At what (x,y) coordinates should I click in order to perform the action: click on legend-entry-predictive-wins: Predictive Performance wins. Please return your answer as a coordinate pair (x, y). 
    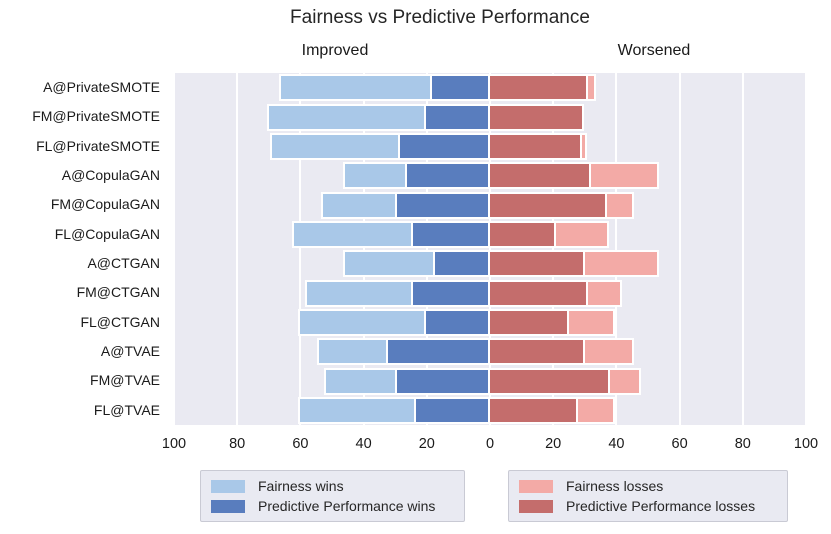
    Looking at the image, I should click on (332, 506).